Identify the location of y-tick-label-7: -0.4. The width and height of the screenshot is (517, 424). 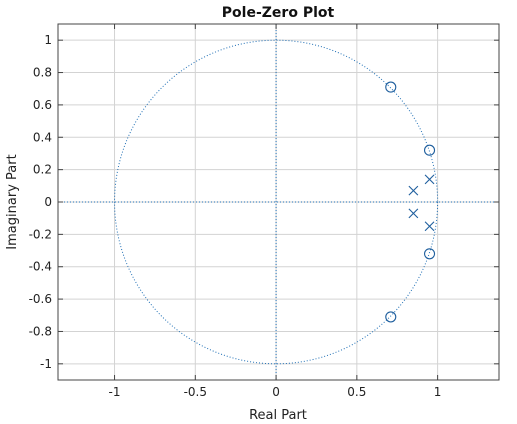
(40, 267).